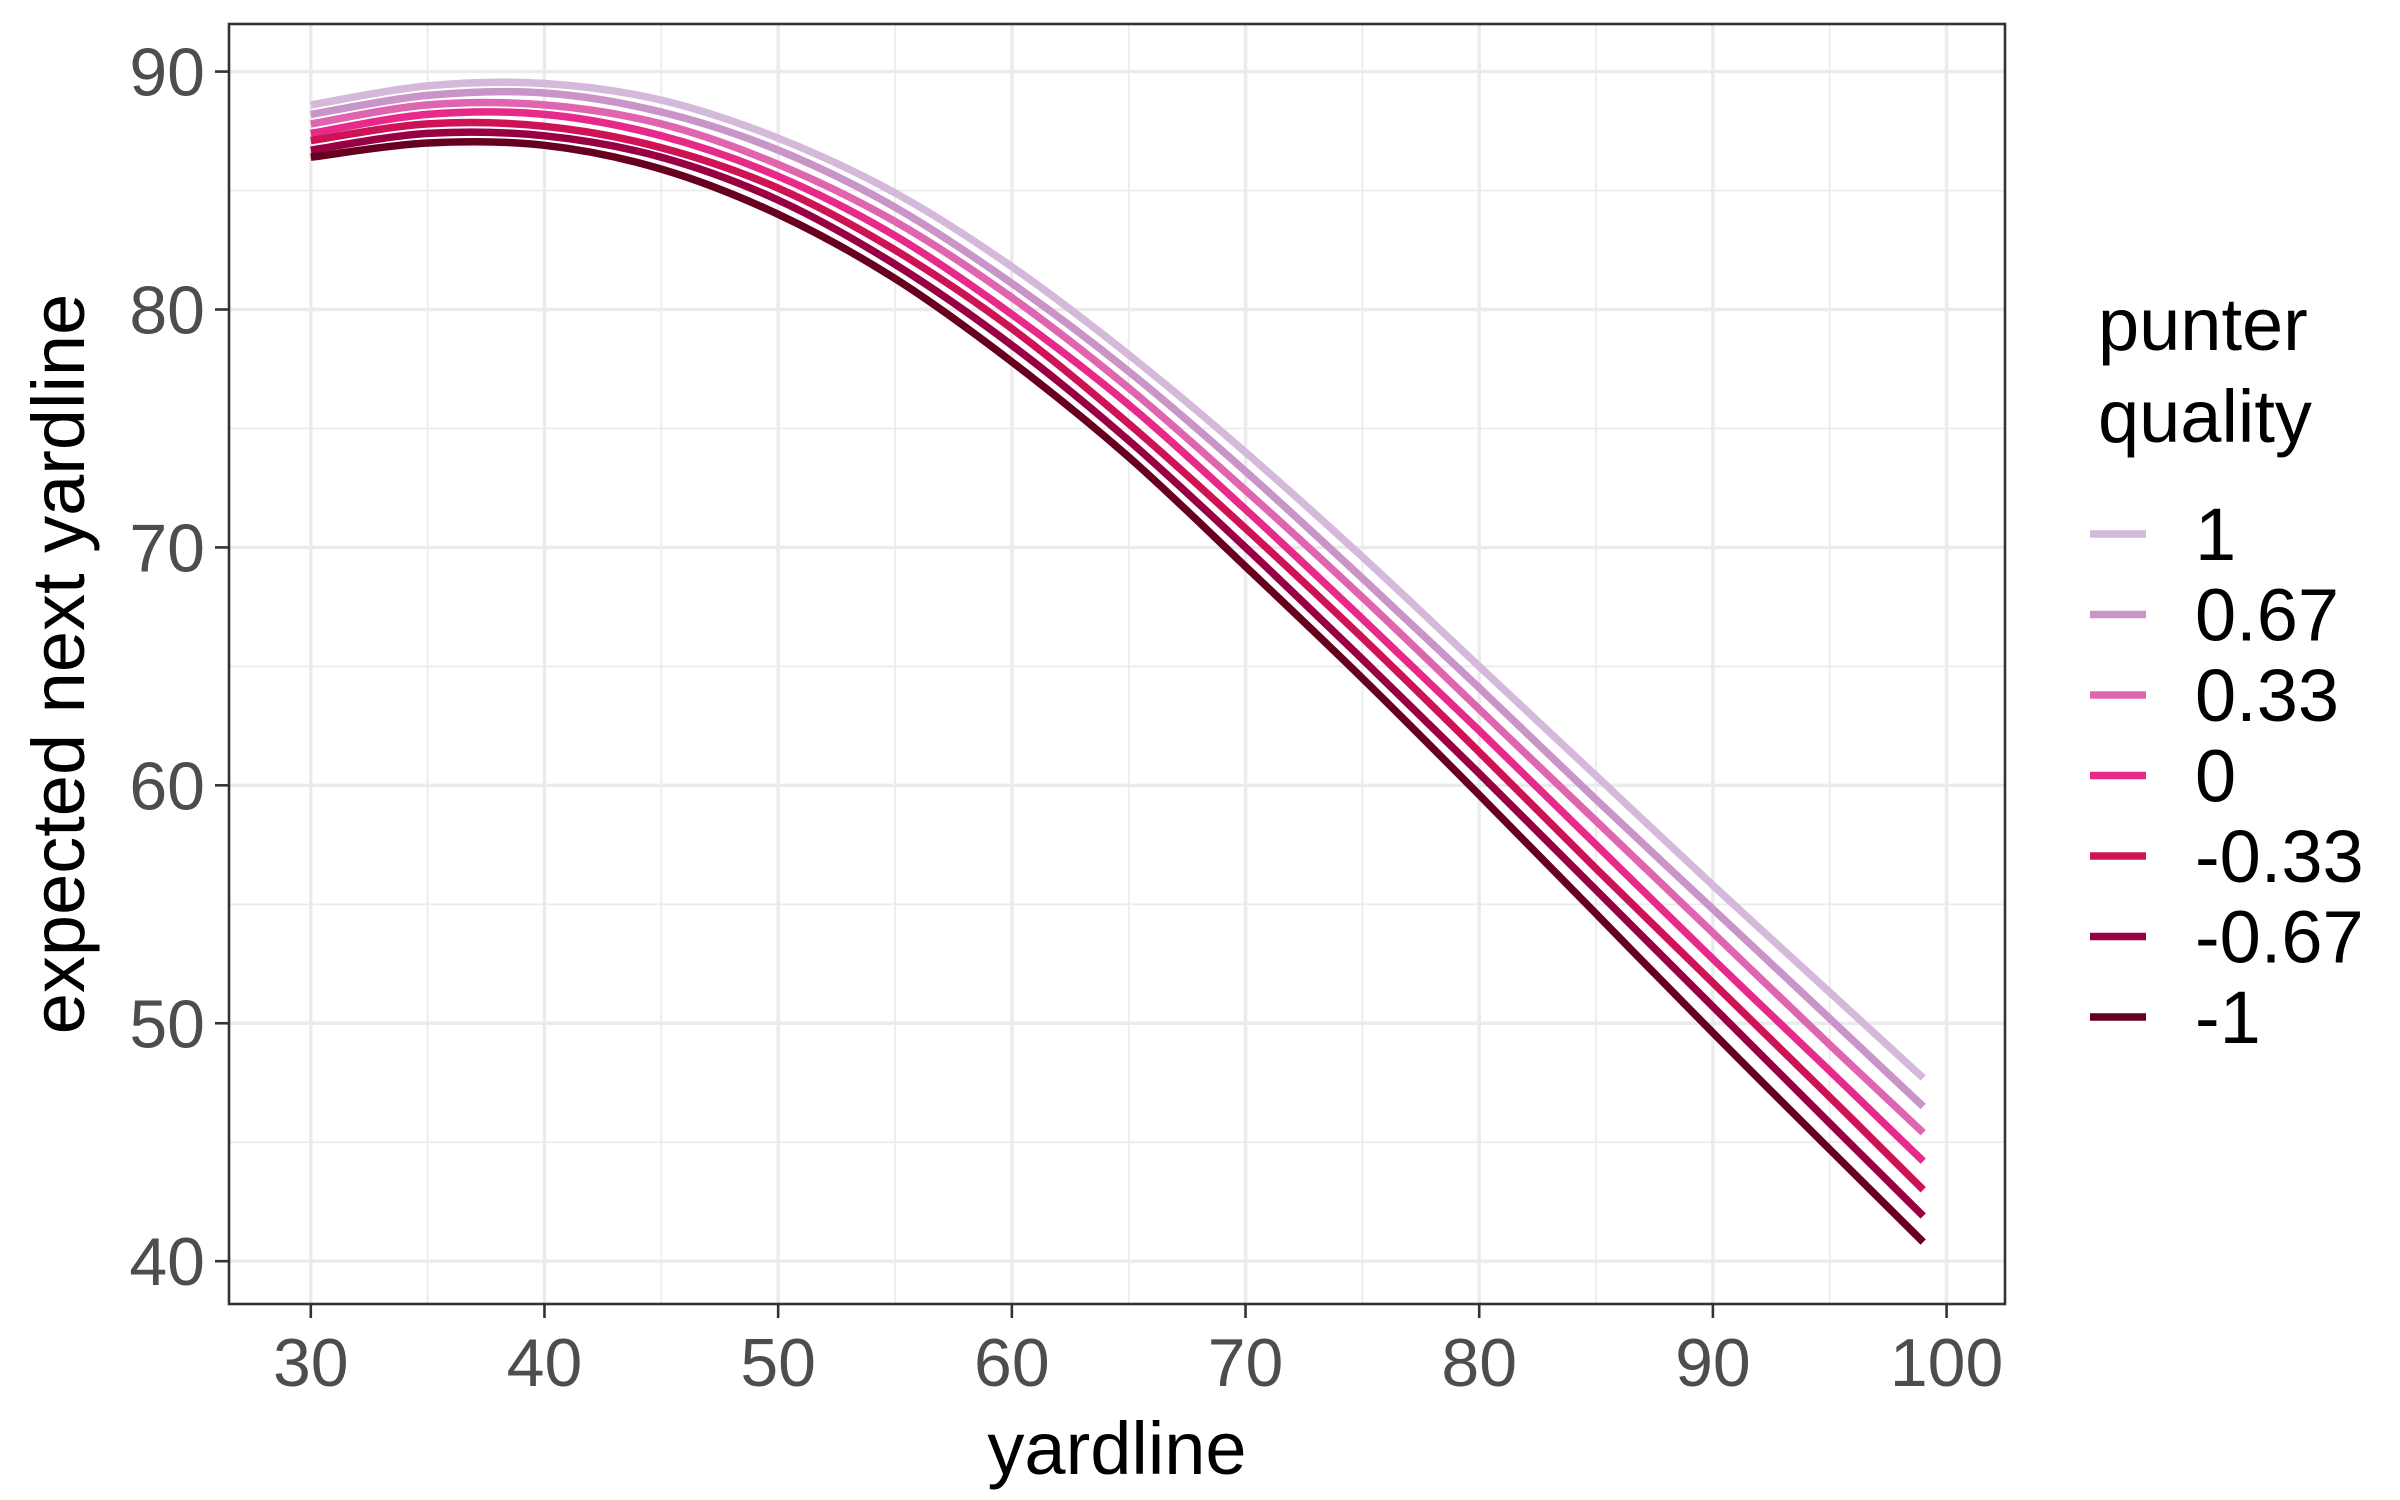  I want to click on legend-item: 1, so click(2163, 534).